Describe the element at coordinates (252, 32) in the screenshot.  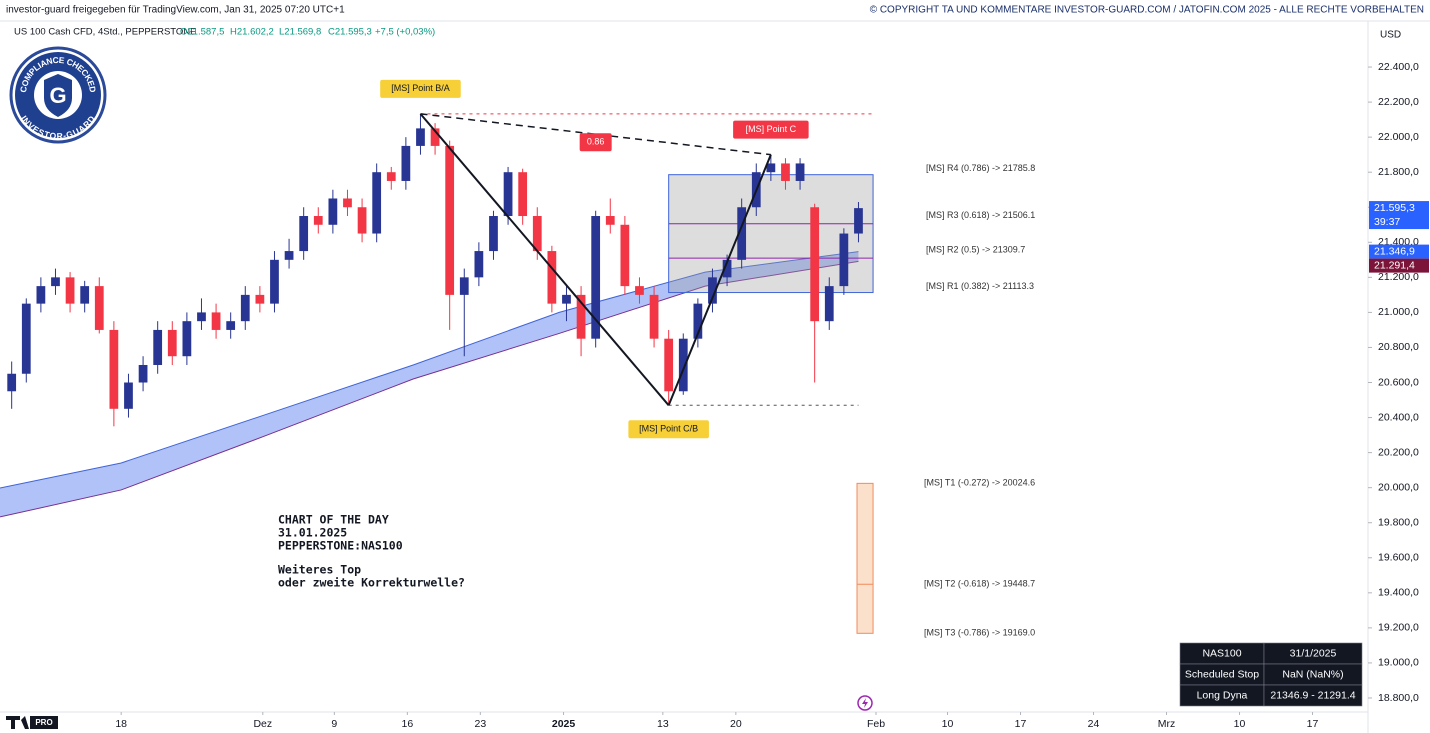
I see `ohlc-high: H21.602,2` at that location.